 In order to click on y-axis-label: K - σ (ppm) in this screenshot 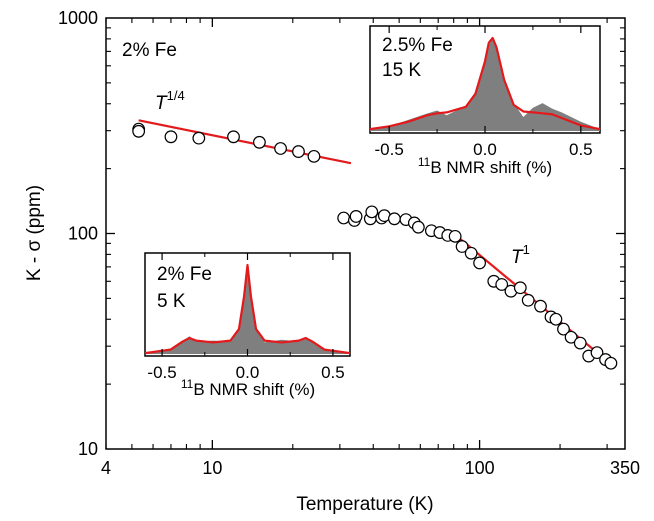, I will do `click(34, 233)`.